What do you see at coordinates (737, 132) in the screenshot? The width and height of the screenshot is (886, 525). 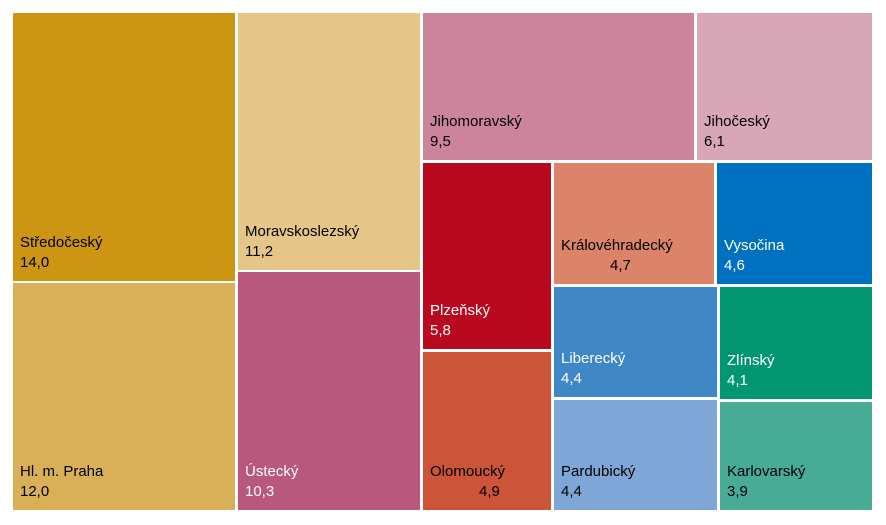 I see `tile-label: Jihočeský 6,1` at bounding box center [737, 132].